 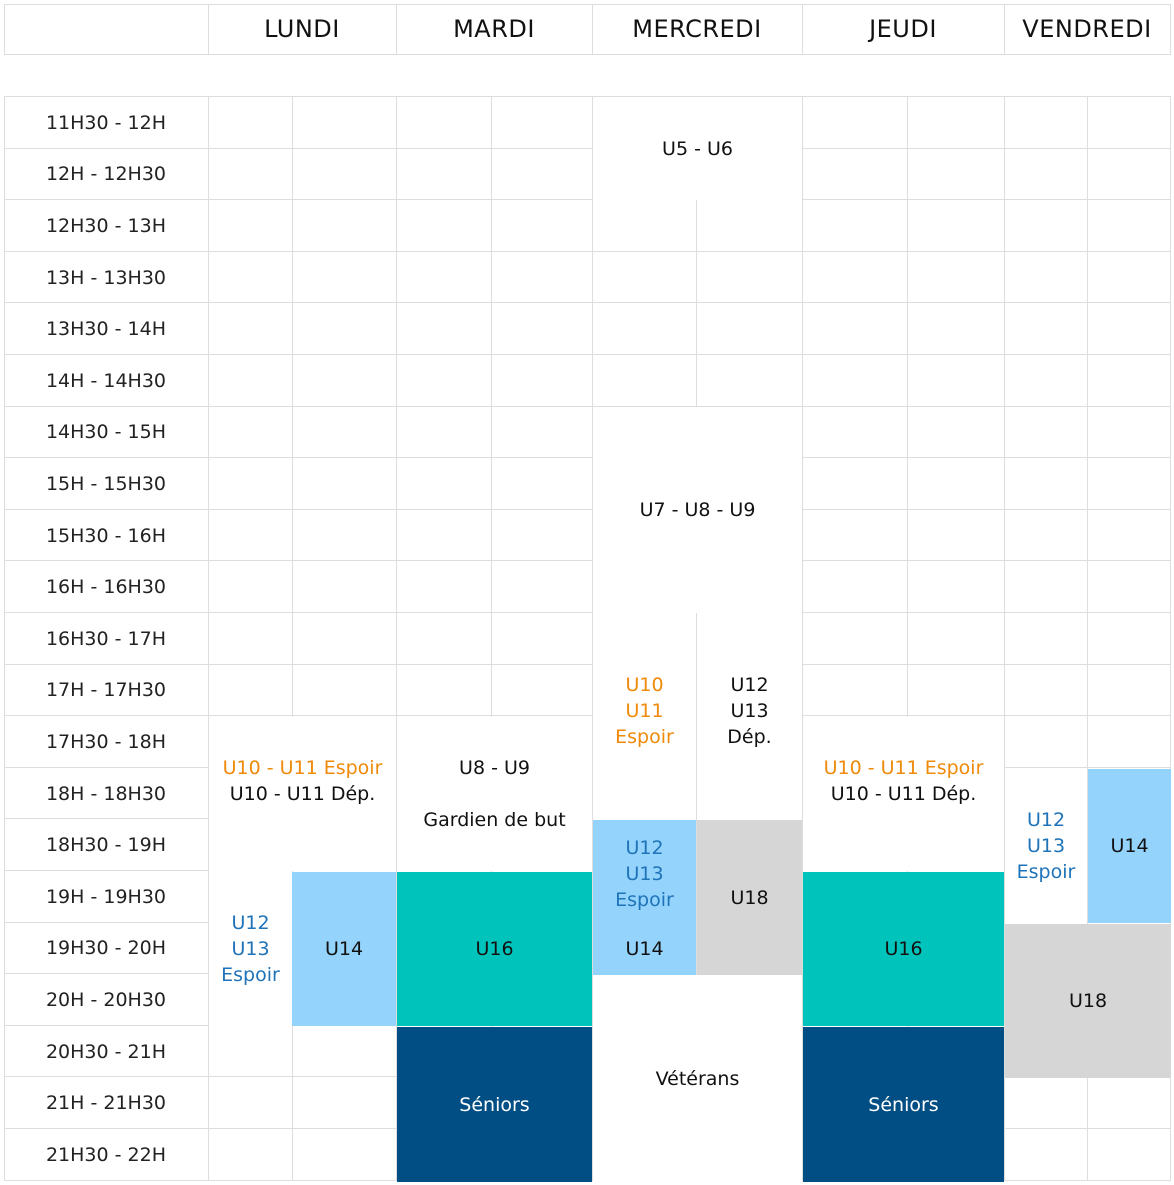 I want to click on session-vendredi-u12-u13-espoir: U12 U13 Espoir, so click(x=1046, y=846).